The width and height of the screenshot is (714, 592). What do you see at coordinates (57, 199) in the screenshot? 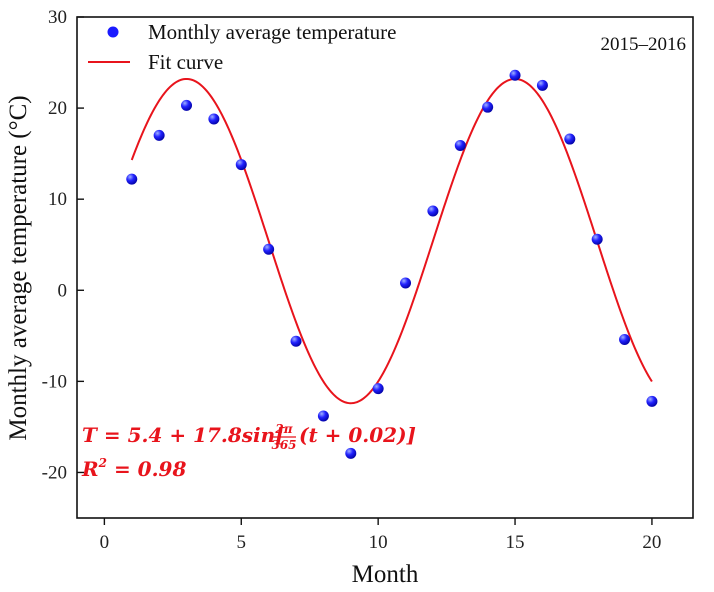
I see `y-tick-label: 10` at bounding box center [57, 199].